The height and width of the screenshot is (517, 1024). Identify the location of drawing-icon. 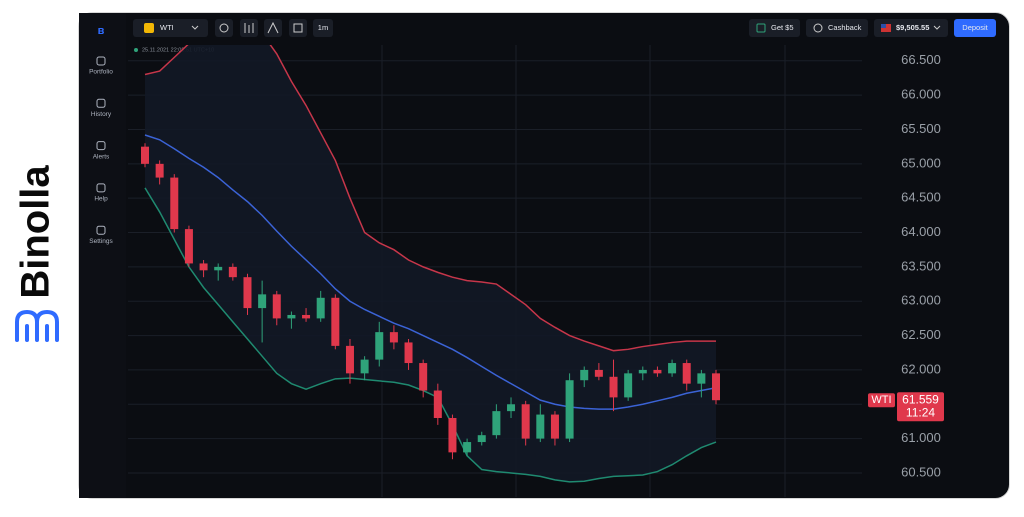
(273, 27).